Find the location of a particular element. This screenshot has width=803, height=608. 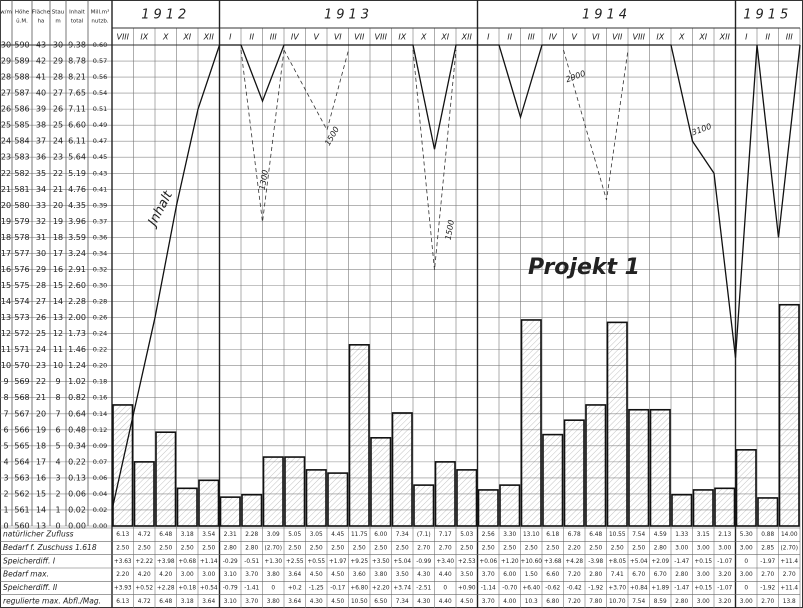

table-cell: +0.54 is located at coordinates (209, 589).